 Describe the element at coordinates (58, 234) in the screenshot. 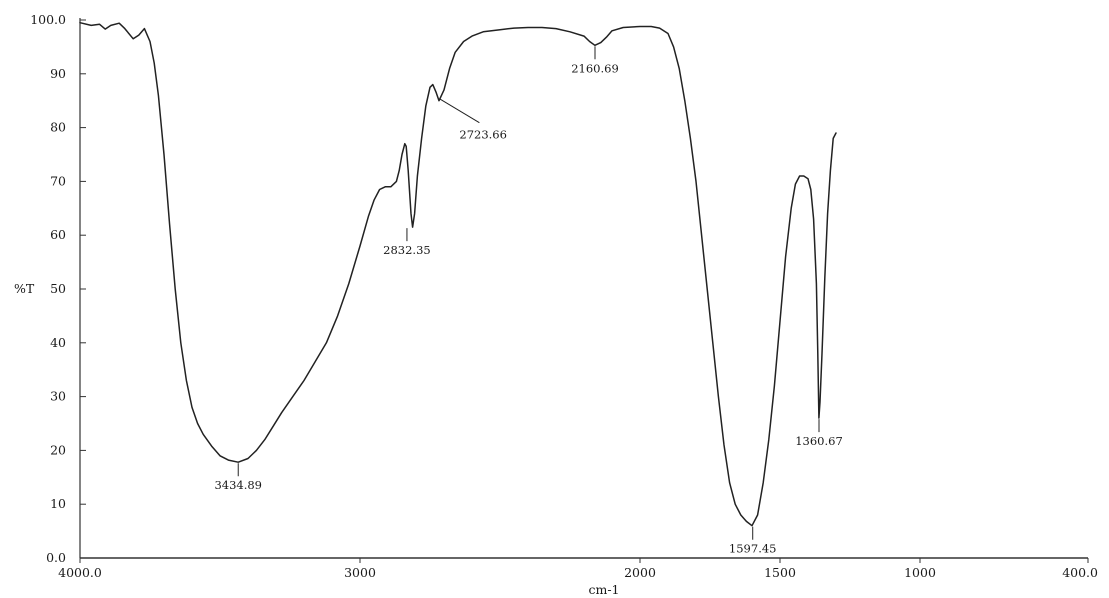

I see `y-tick-label: 60` at that location.